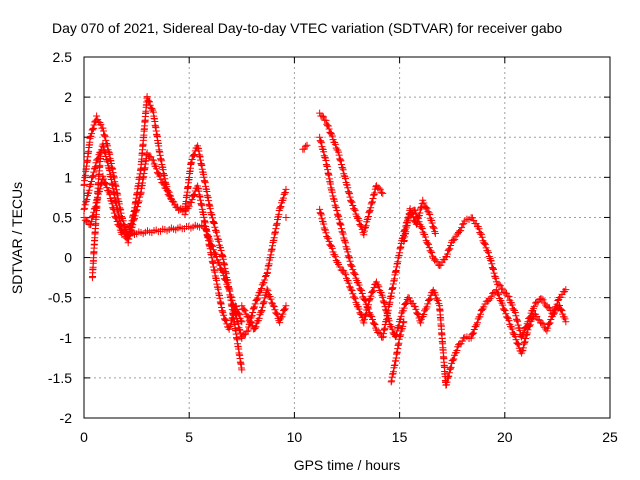 This screenshot has height=480, width=640. I want to click on x-tick-label: 10, so click(295, 437).